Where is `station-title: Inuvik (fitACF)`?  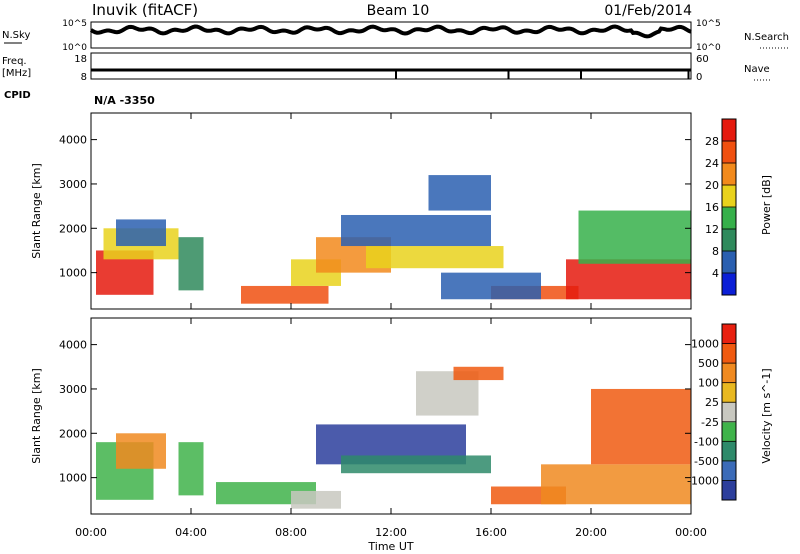 station-title: Inuvik (fitACF) is located at coordinates (145, 10).